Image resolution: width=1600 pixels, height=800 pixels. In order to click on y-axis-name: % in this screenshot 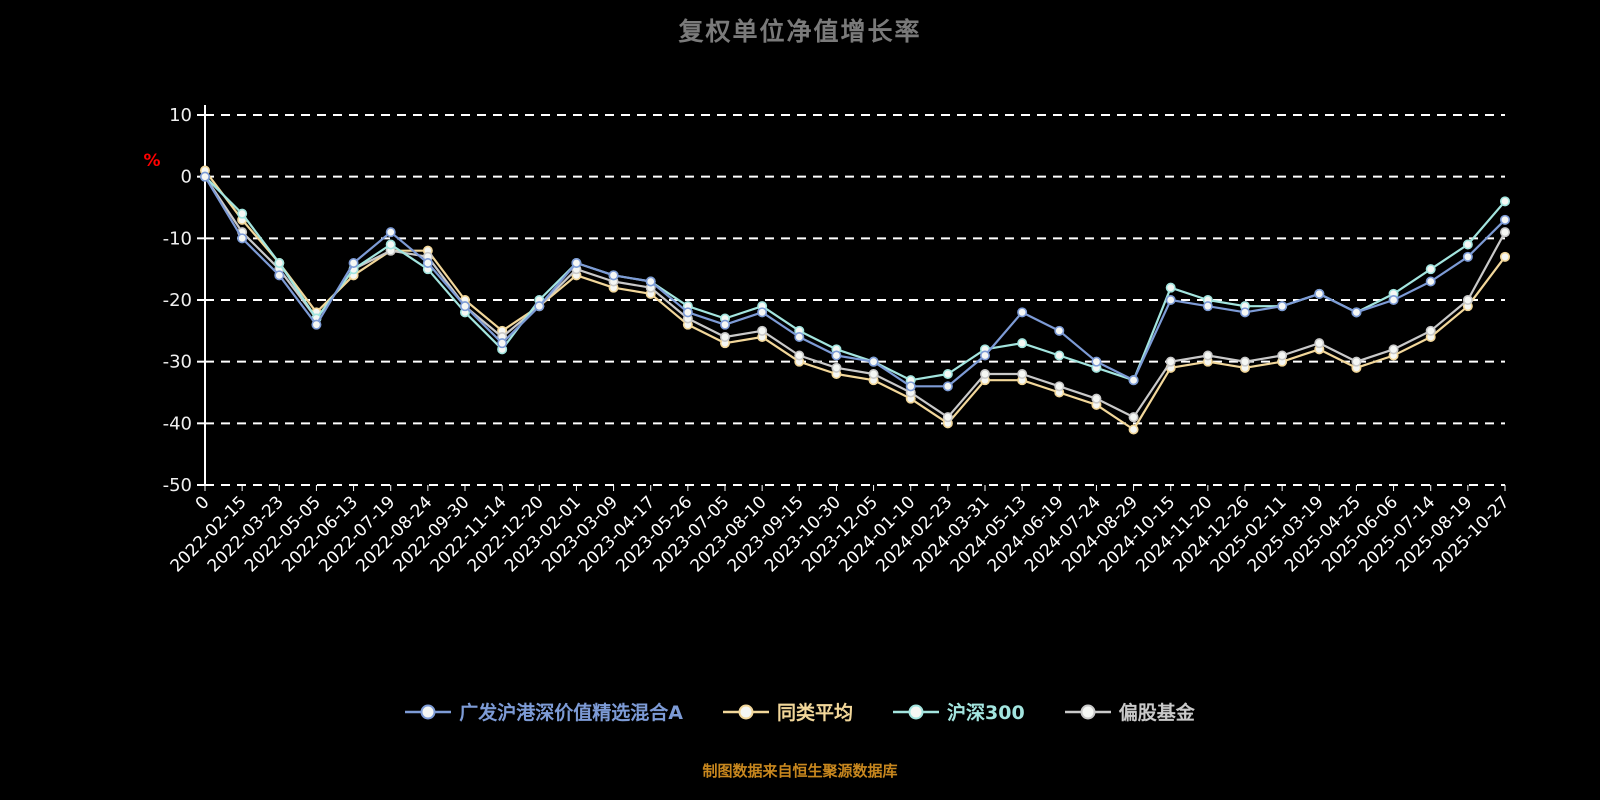, I will do `click(151, 161)`.